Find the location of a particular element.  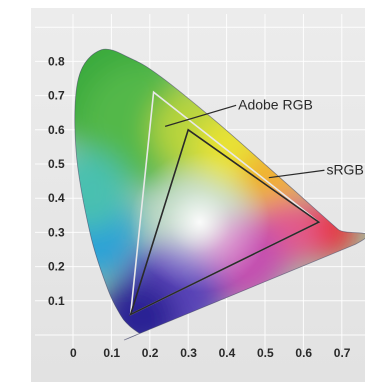

x-tick-label: 0.2 is located at coordinates (150, 353).